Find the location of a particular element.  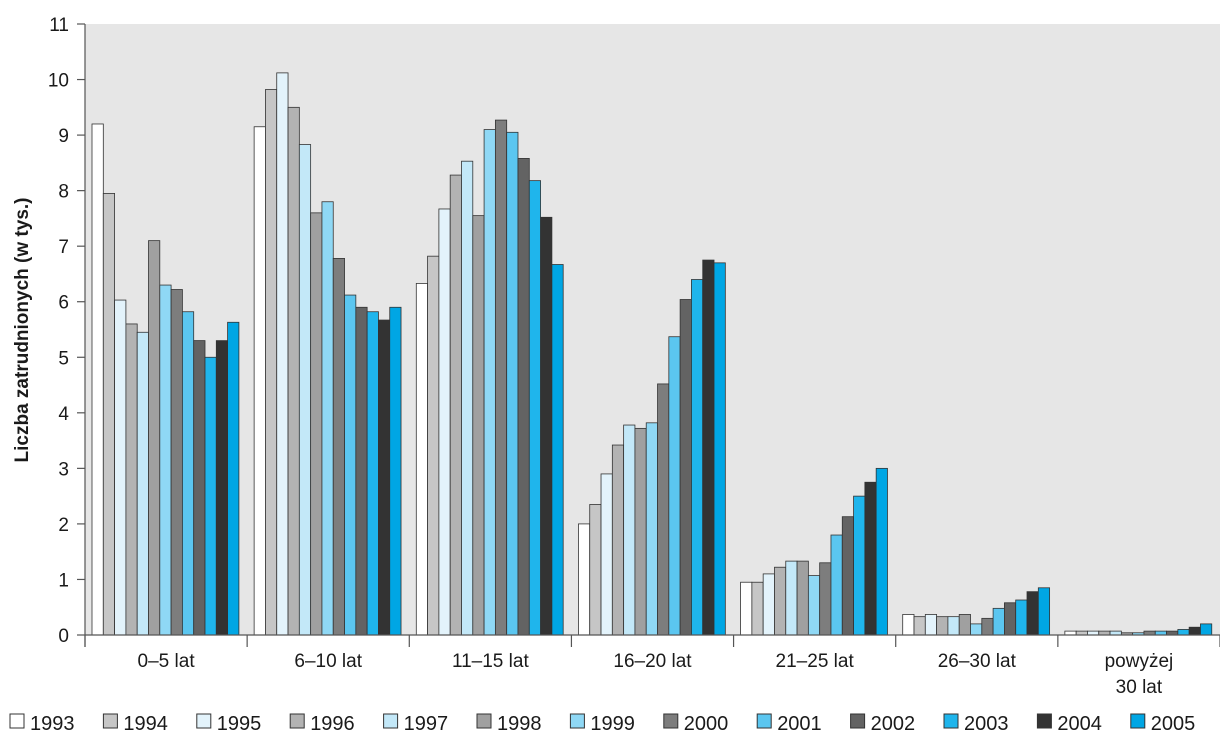

legend-label-1996: 1996 is located at coordinates (332, 724).